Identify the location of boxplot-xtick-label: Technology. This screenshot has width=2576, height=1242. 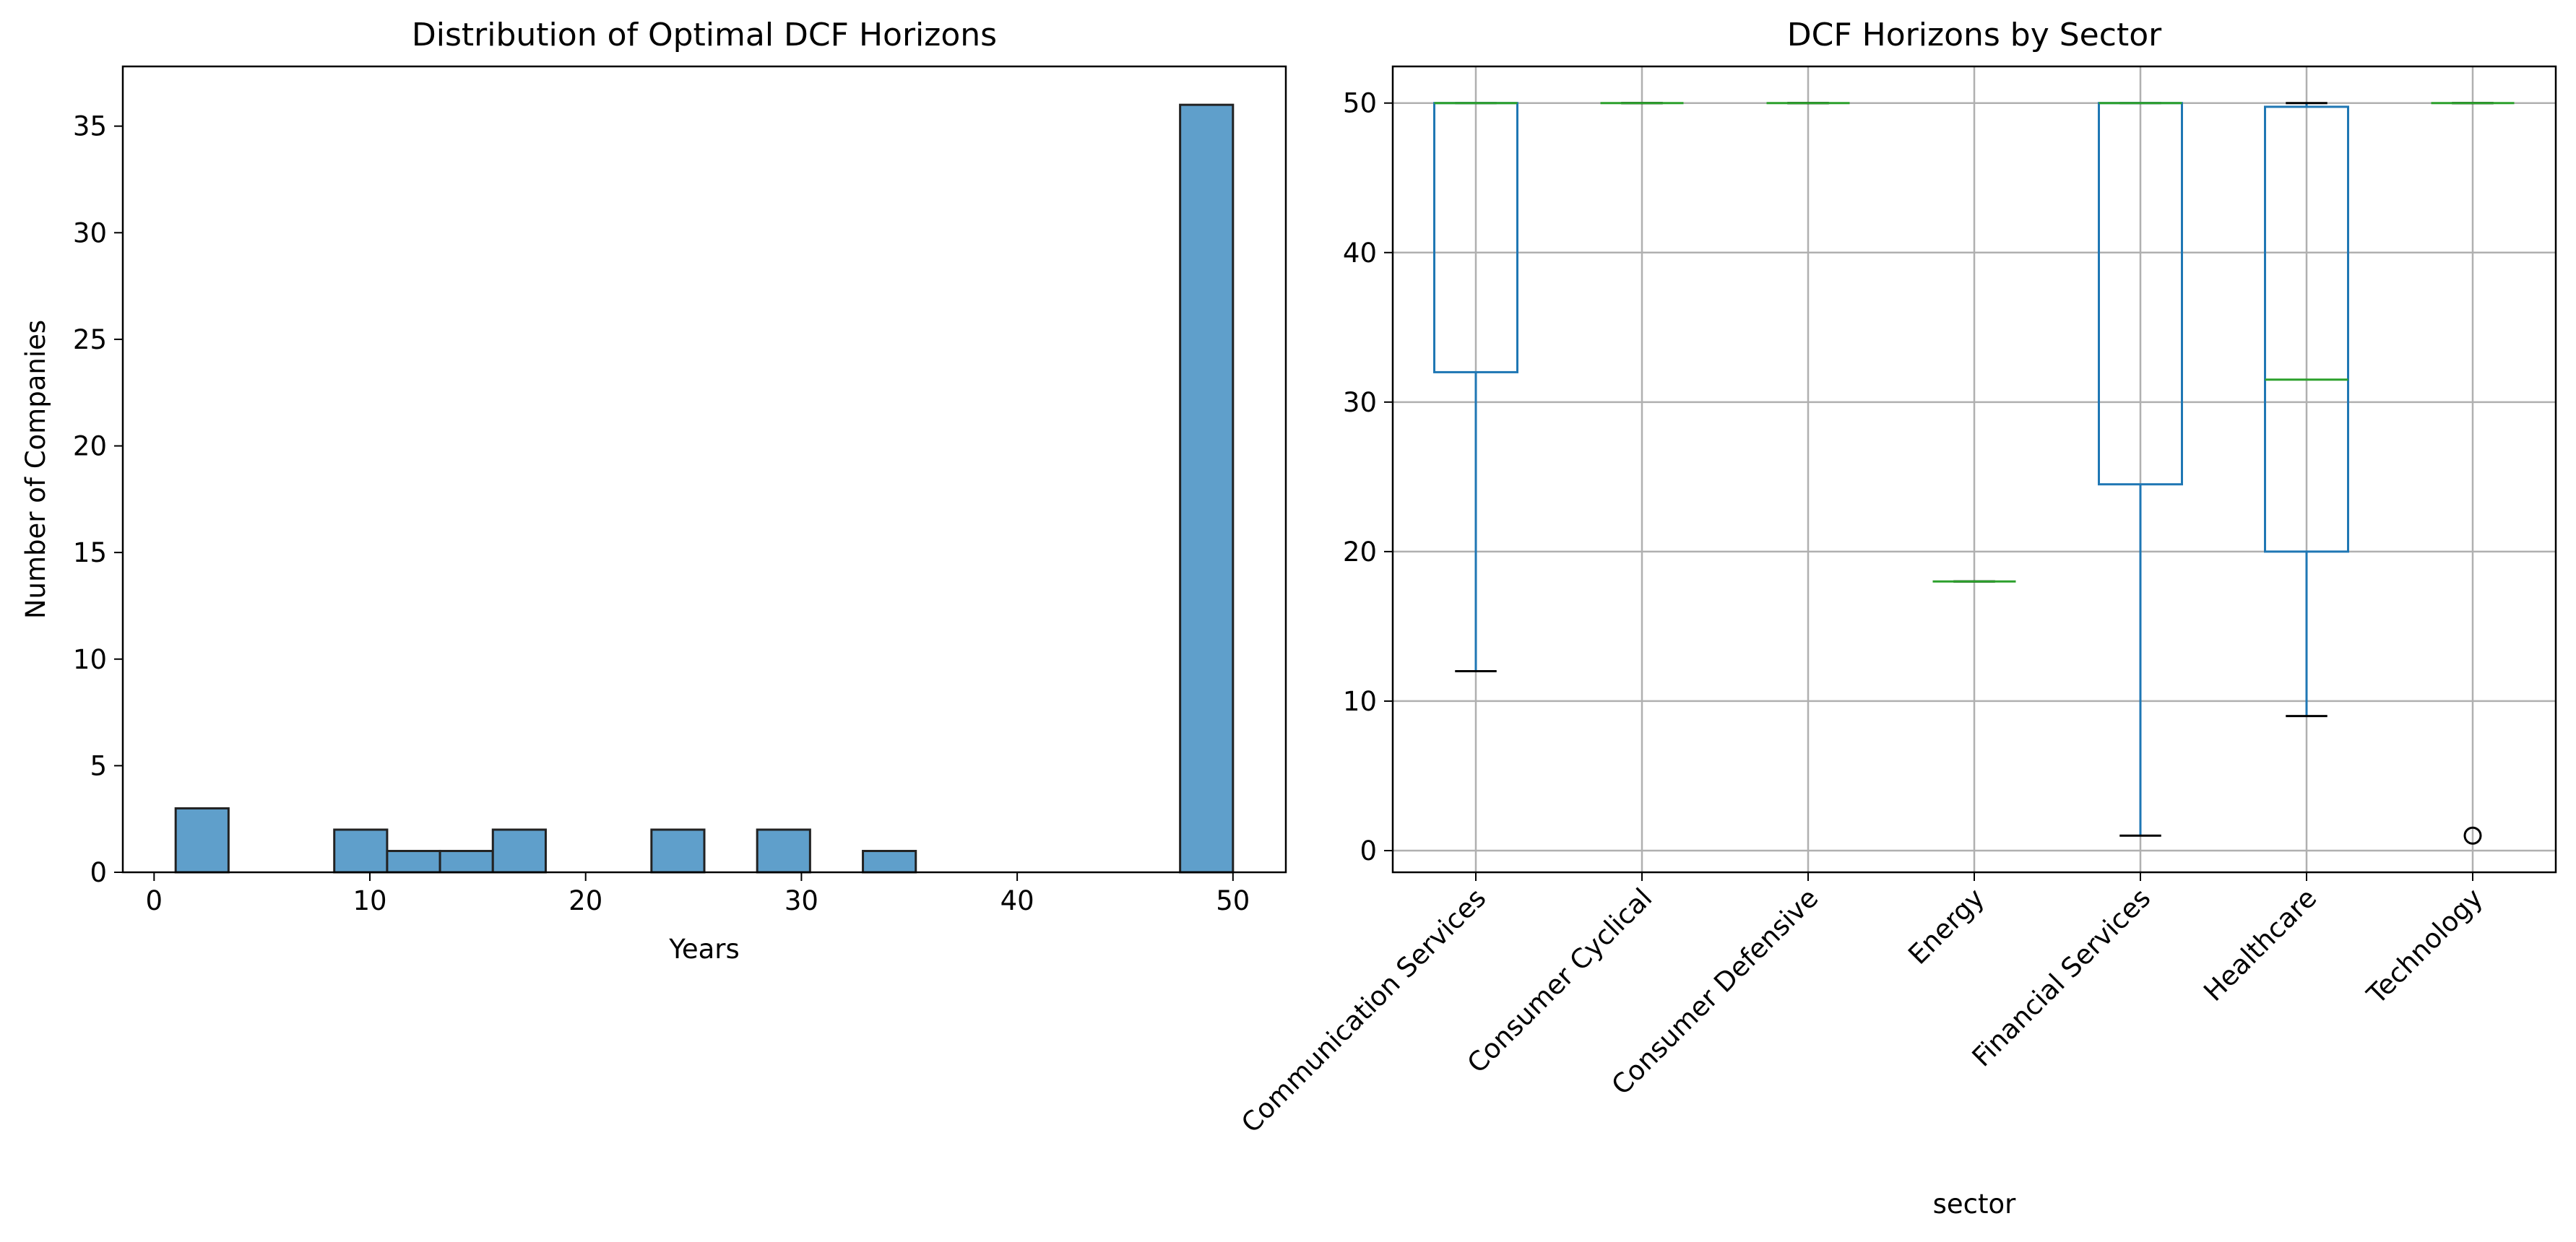
(2425, 946).